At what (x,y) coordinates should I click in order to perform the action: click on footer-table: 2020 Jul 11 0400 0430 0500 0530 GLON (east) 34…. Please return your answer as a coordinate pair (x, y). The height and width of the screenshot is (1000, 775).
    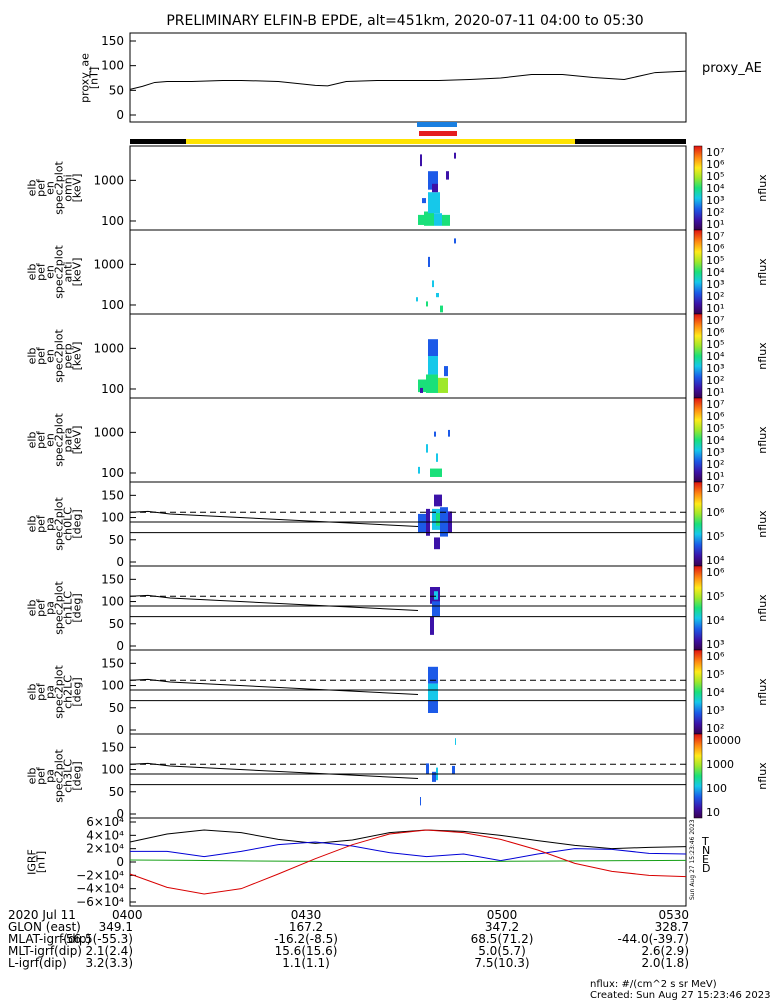
    Looking at the image, I should click on (348, 939).